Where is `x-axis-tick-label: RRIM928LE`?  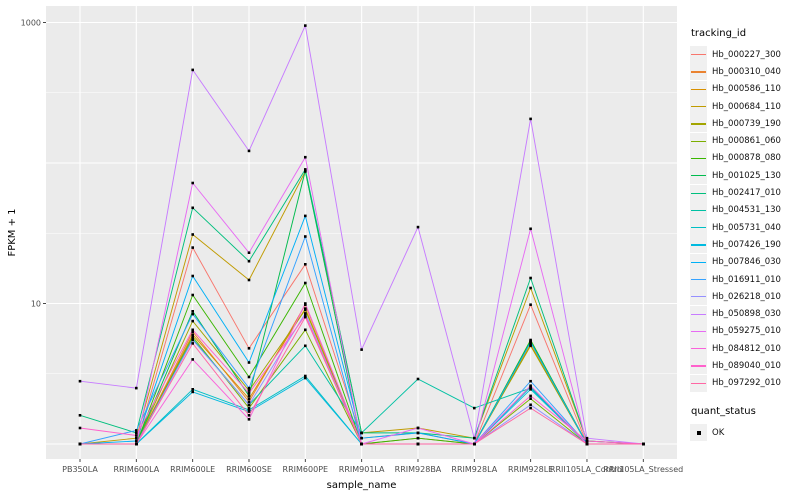 x-axis-tick-label: RRIM928LE is located at coordinates (530, 469).